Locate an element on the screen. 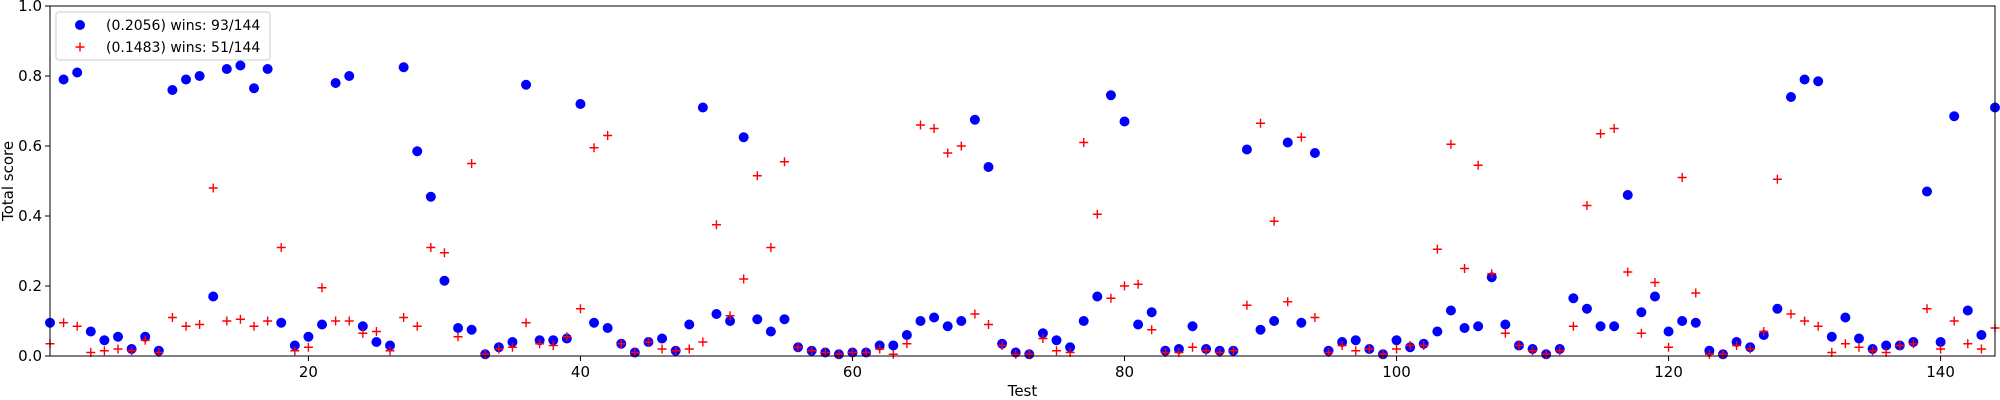  x-axis-ticks: 20 40 60 80 100 120 140 is located at coordinates (1127, 368).